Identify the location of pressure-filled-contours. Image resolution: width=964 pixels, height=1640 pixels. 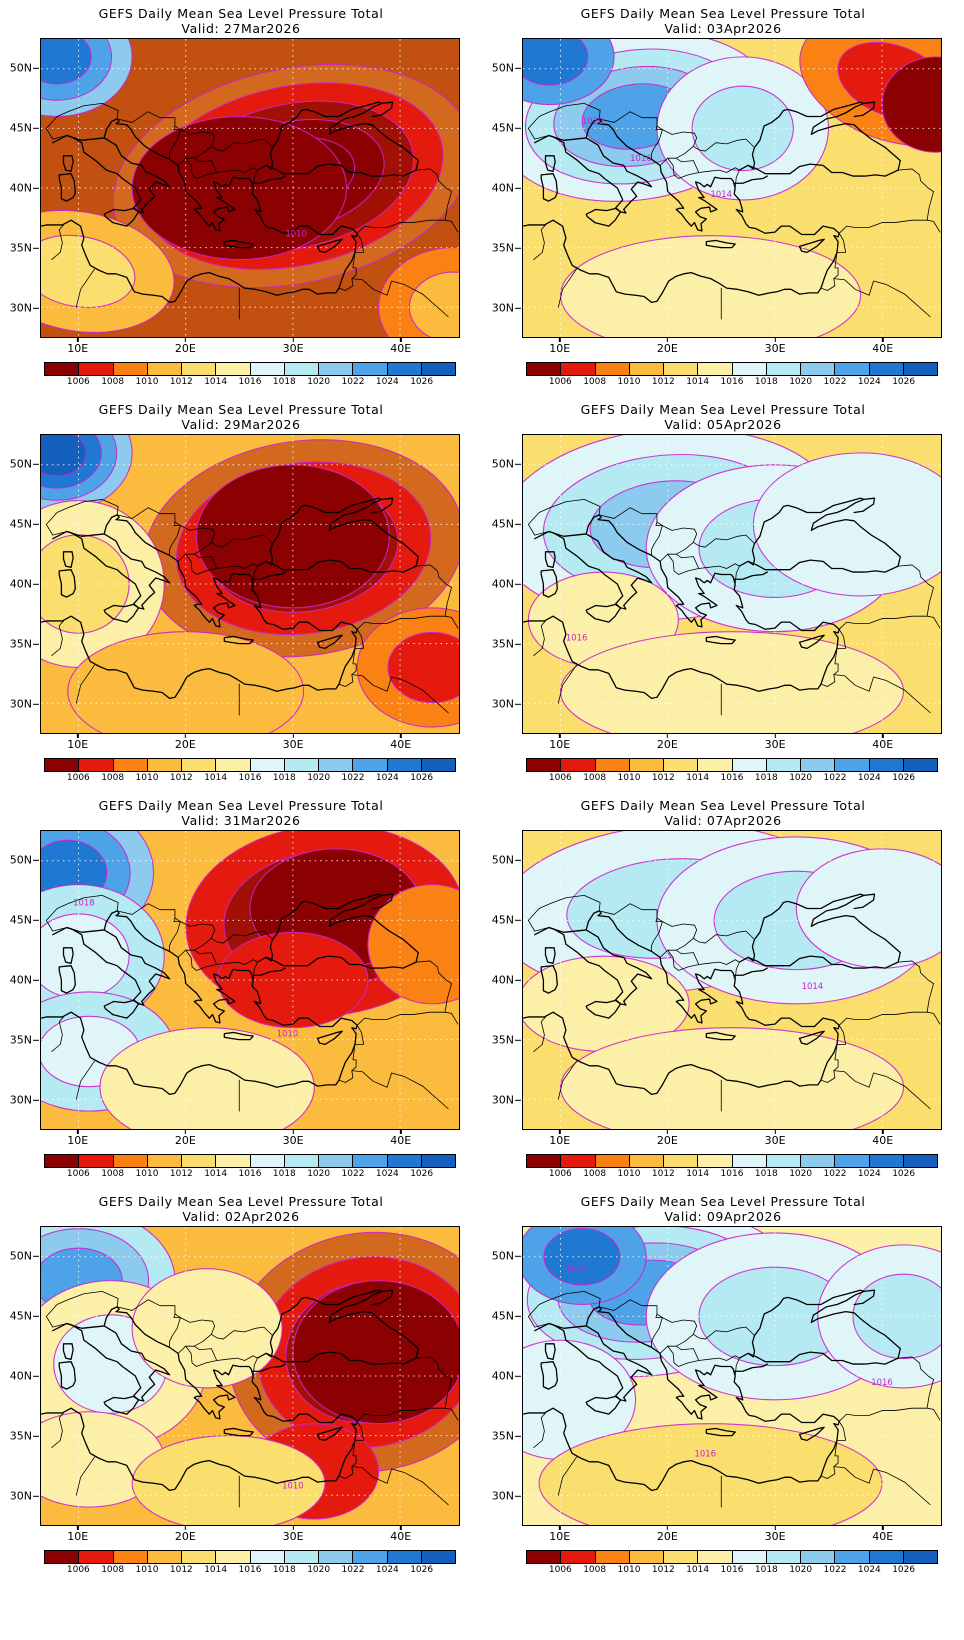
(732, 188).